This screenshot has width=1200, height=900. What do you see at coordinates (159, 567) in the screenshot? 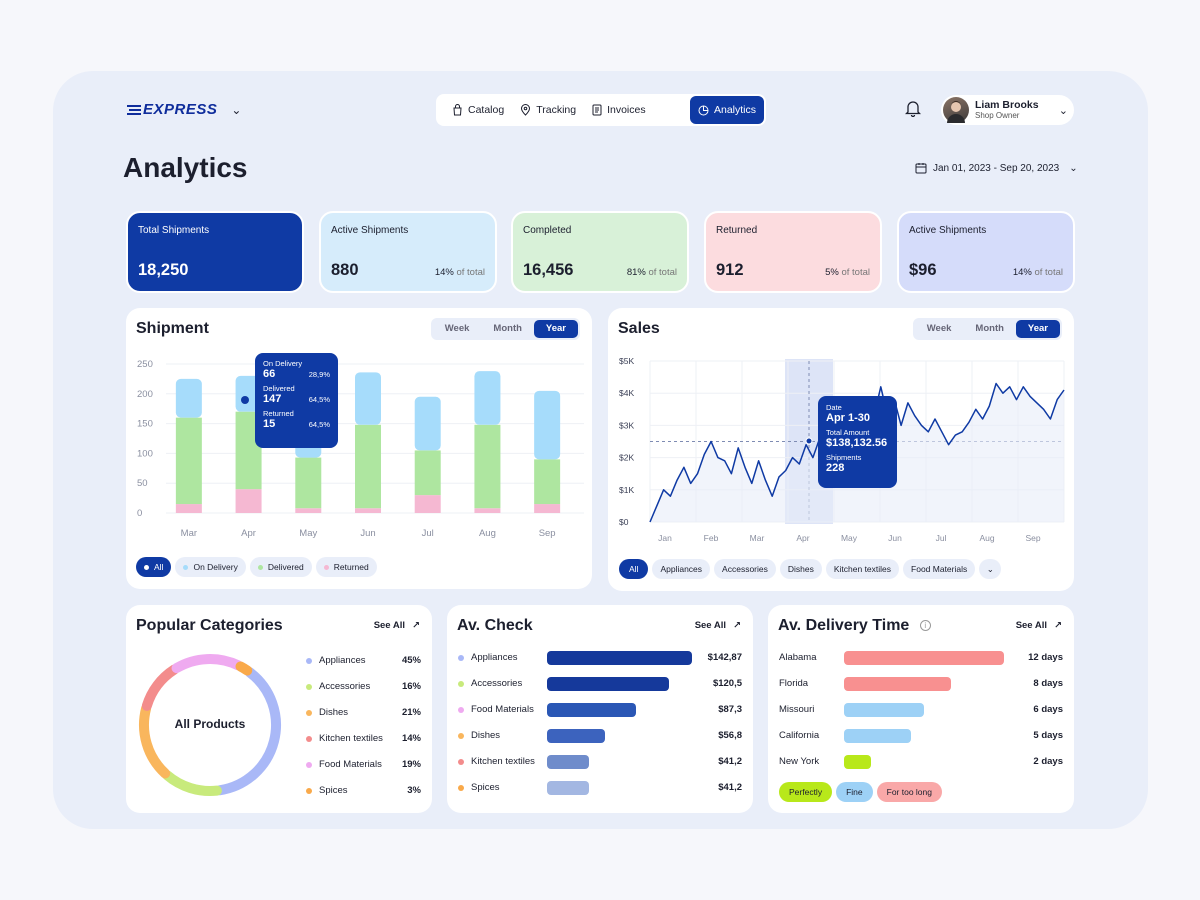
I see `legend-all-label: All` at bounding box center [159, 567].